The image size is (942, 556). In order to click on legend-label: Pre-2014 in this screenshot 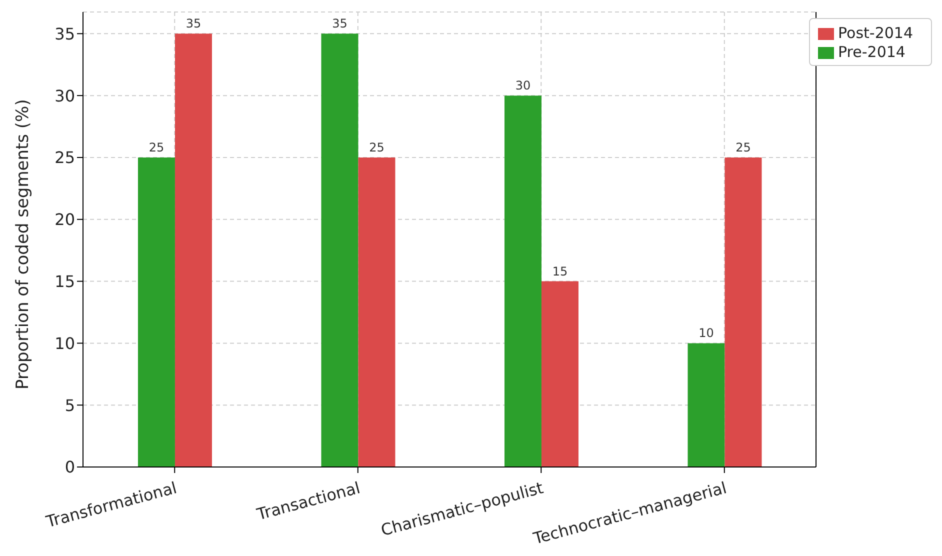, I will do `click(872, 52)`.